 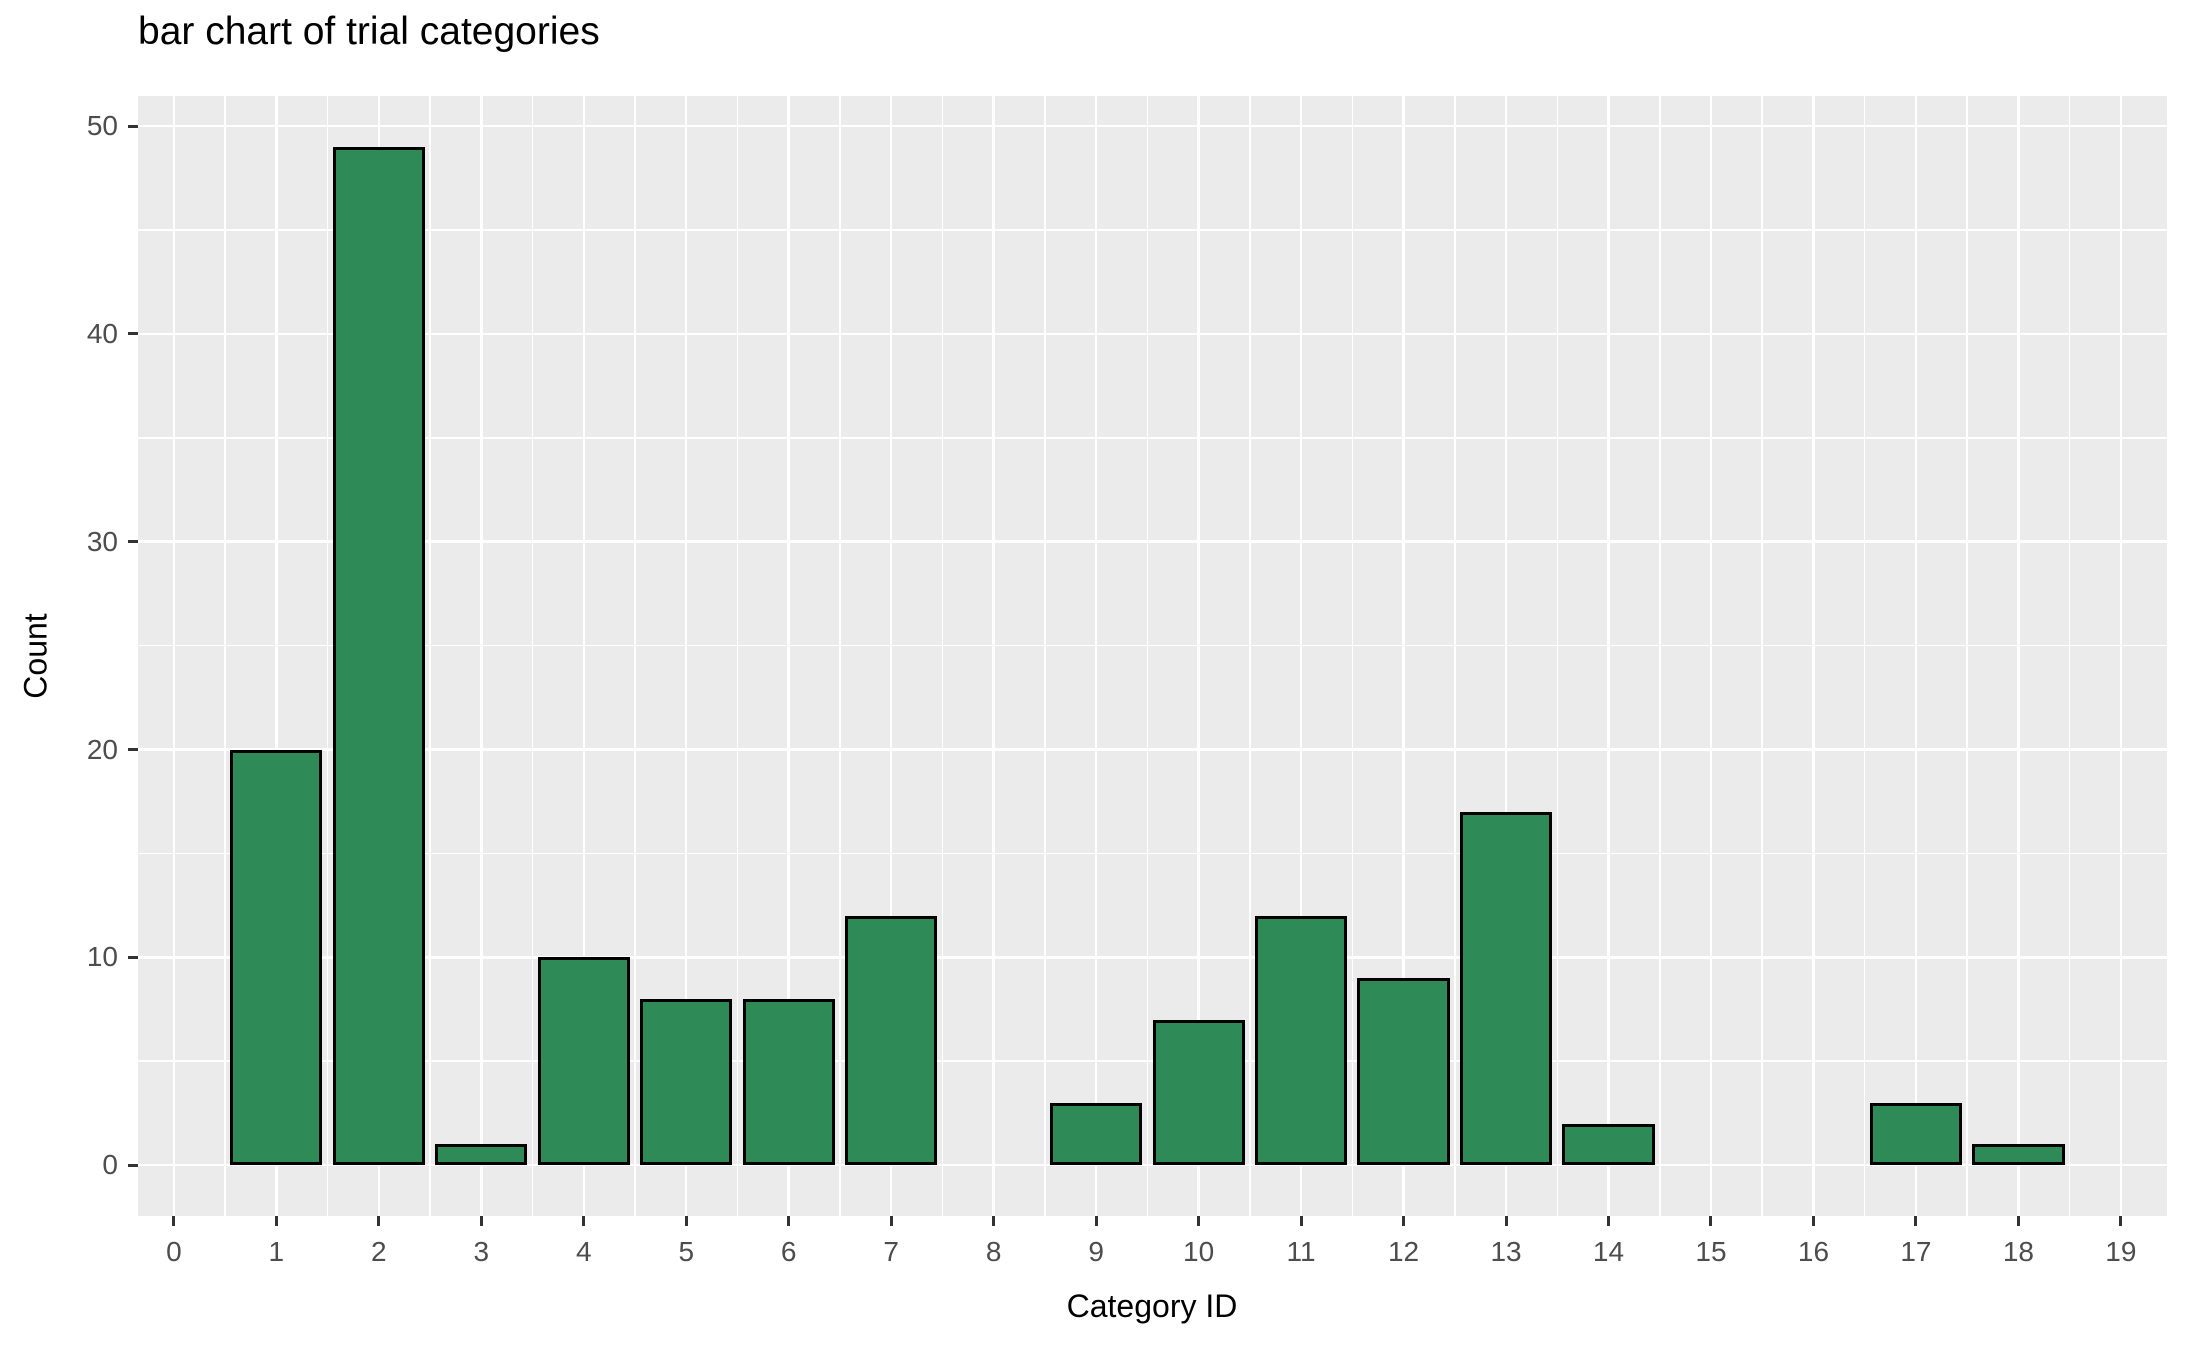 What do you see at coordinates (102, 749) in the screenshot?
I see `y-tick-label: 20` at bounding box center [102, 749].